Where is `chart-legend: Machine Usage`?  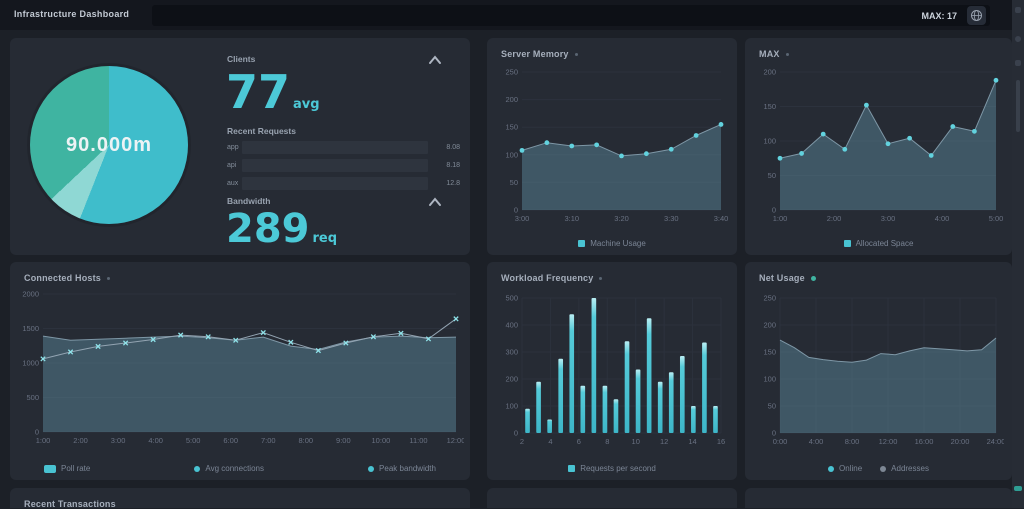
chart-legend: Machine Usage is located at coordinates (612, 243).